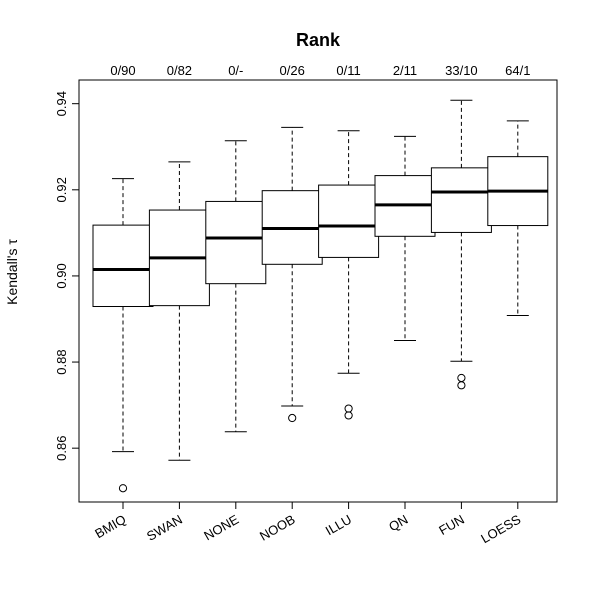  Describe the element at coordinates (338, 525) in the screenshot. I see `x-tick-label: ILLU` at that location.